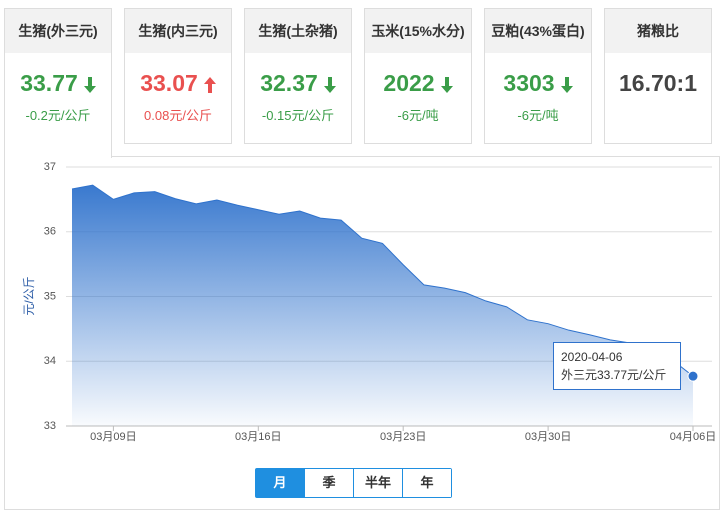 The height and width of the screenshot is (520, 727). Describe the element at coordinates (209, 84) in the screenshot. I see `up-arrow` at that location.